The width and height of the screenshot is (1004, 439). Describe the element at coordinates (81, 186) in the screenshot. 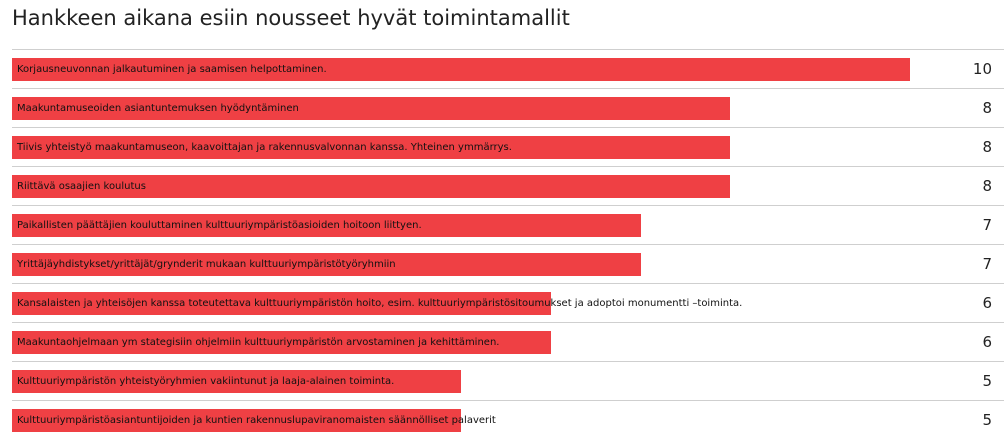

I see `bar-label: Riittävä osaajien koulutus` at that location.